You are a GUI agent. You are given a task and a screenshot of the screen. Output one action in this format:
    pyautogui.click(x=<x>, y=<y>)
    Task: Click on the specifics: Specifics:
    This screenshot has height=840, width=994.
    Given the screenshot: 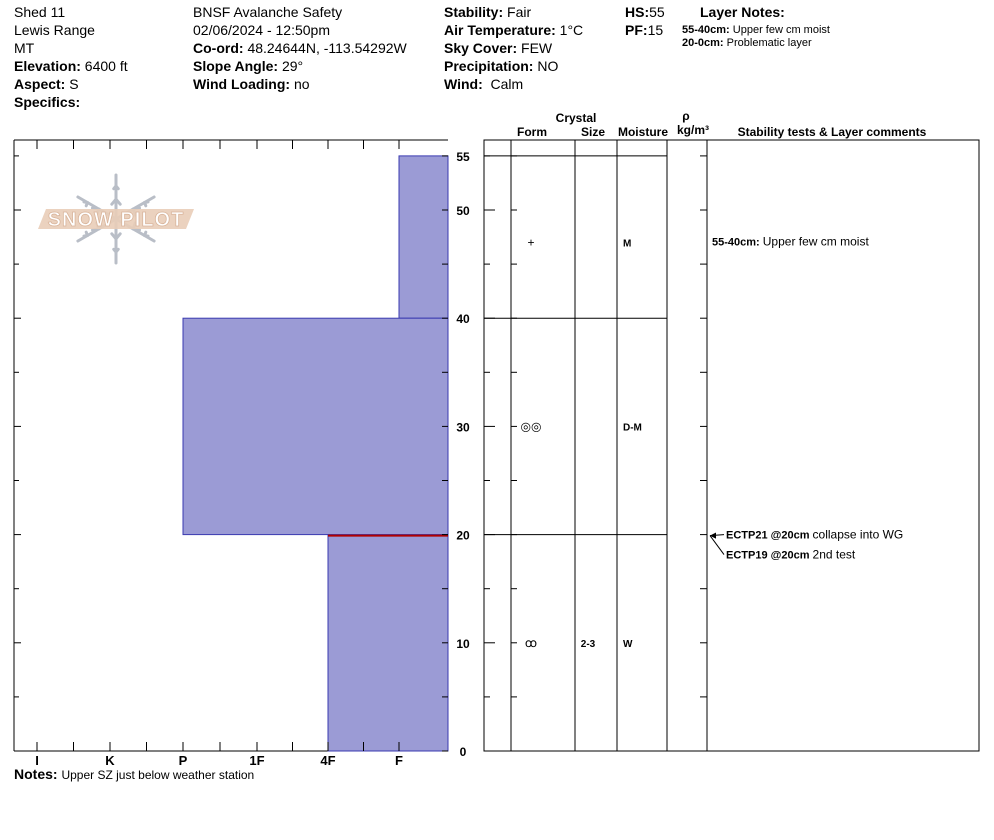 What is the action you would take?
    pyautogui.click(x=47, y=102)
    